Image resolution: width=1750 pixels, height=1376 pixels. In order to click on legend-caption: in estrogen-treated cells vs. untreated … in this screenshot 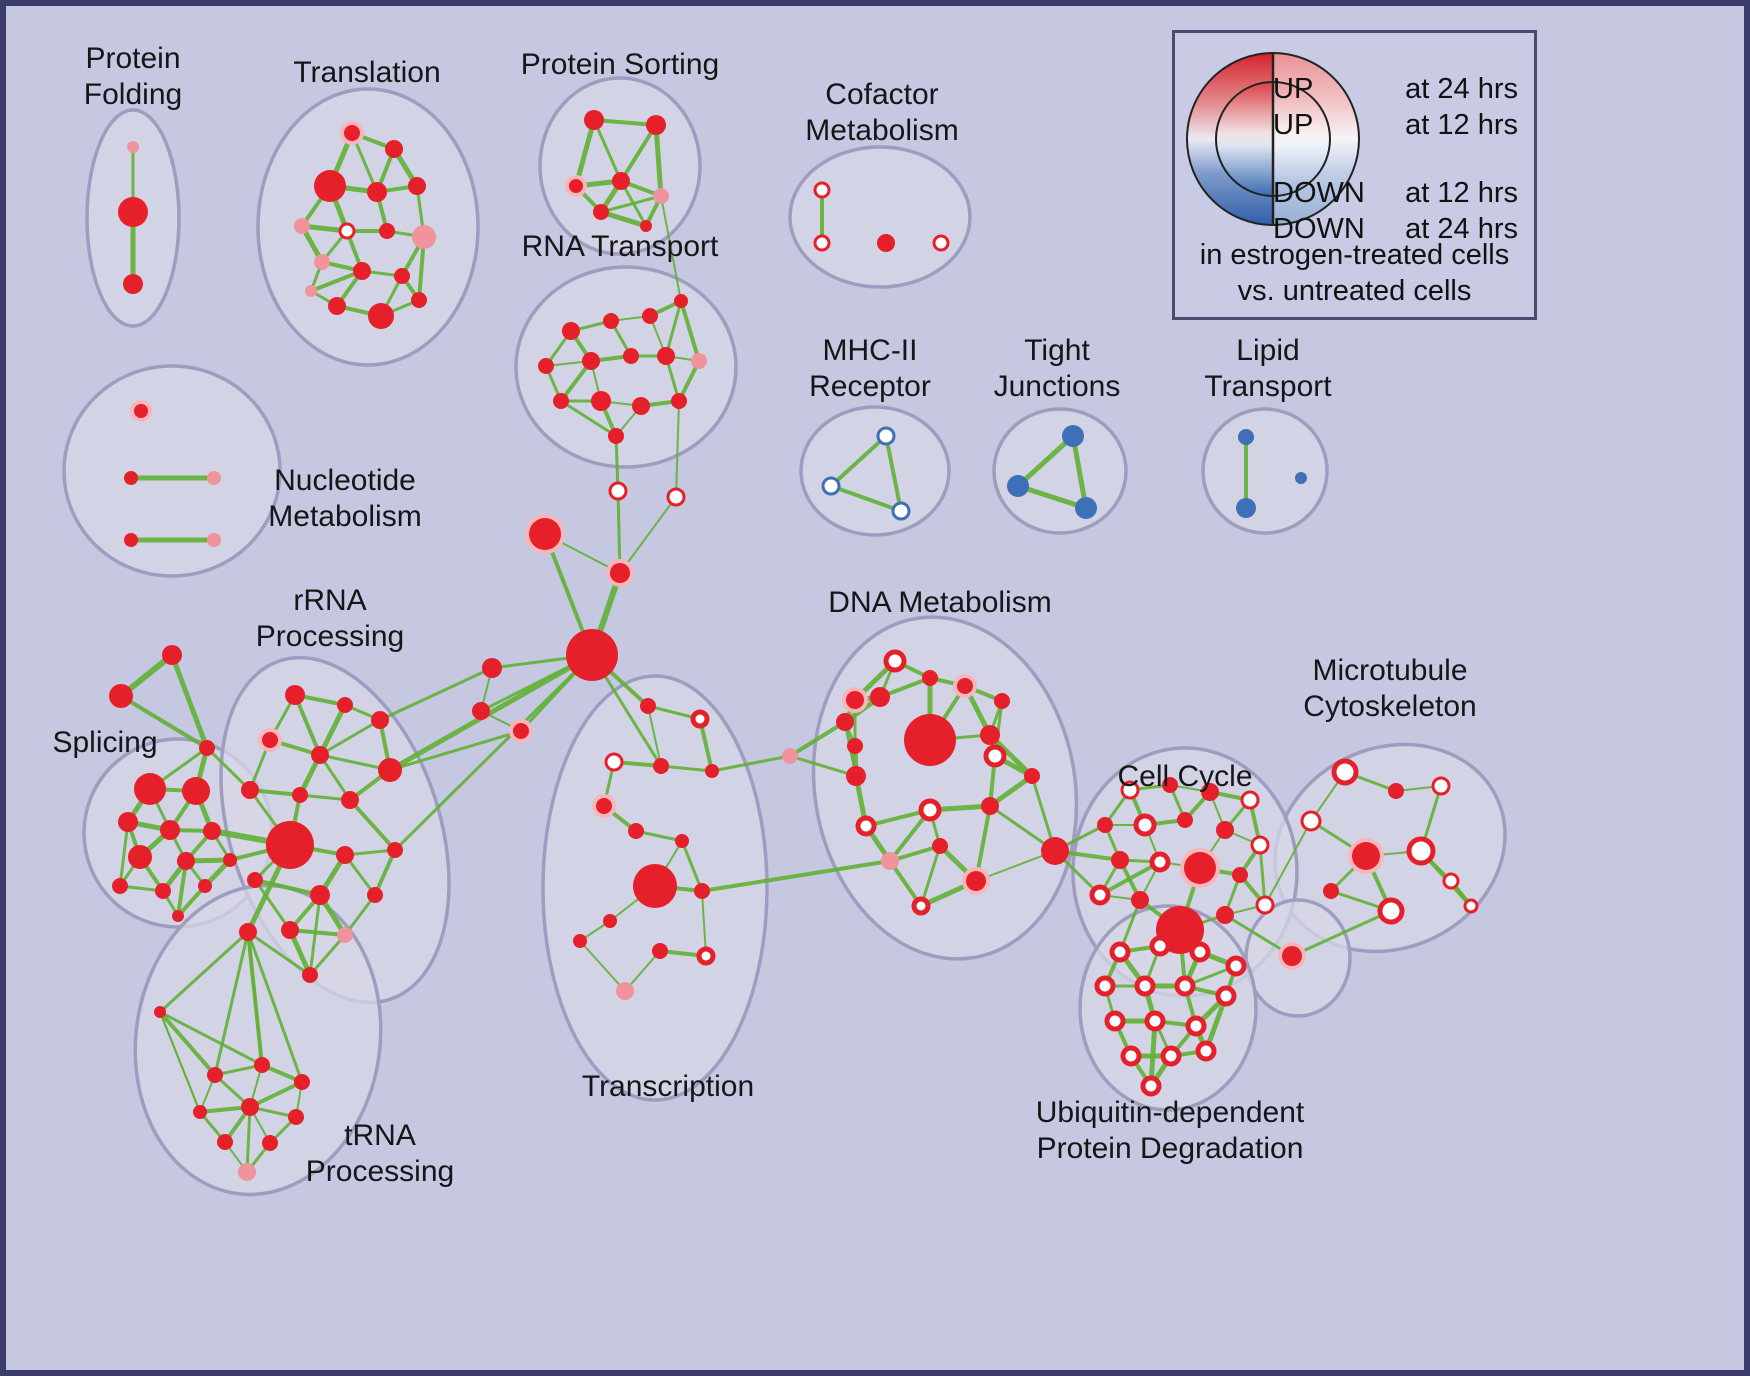, I will do `click(1354, 273)`.